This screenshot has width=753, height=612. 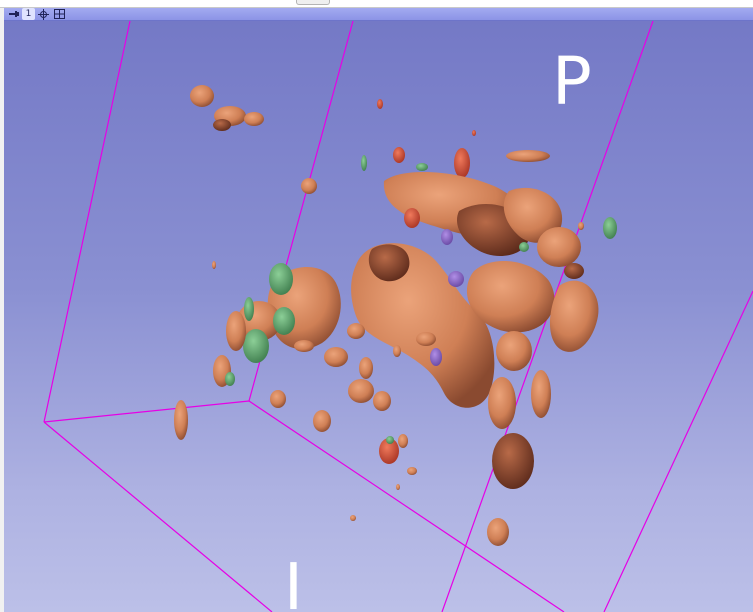 I want to click on center-view-icon, so click(x=43, y=14).